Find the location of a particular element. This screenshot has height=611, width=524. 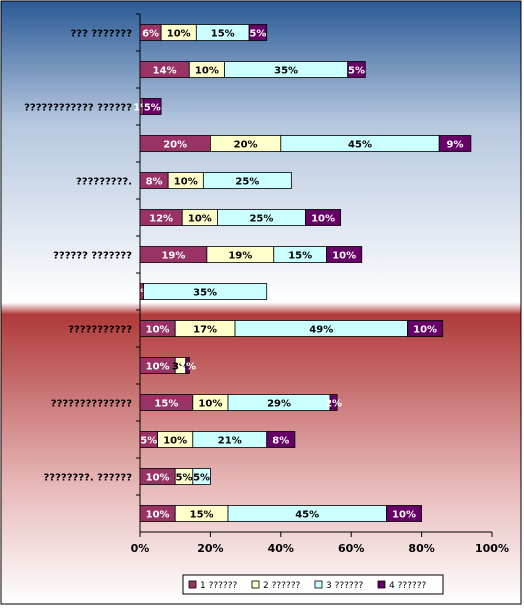

data-label: 2% is located at coordinates (333, 404).